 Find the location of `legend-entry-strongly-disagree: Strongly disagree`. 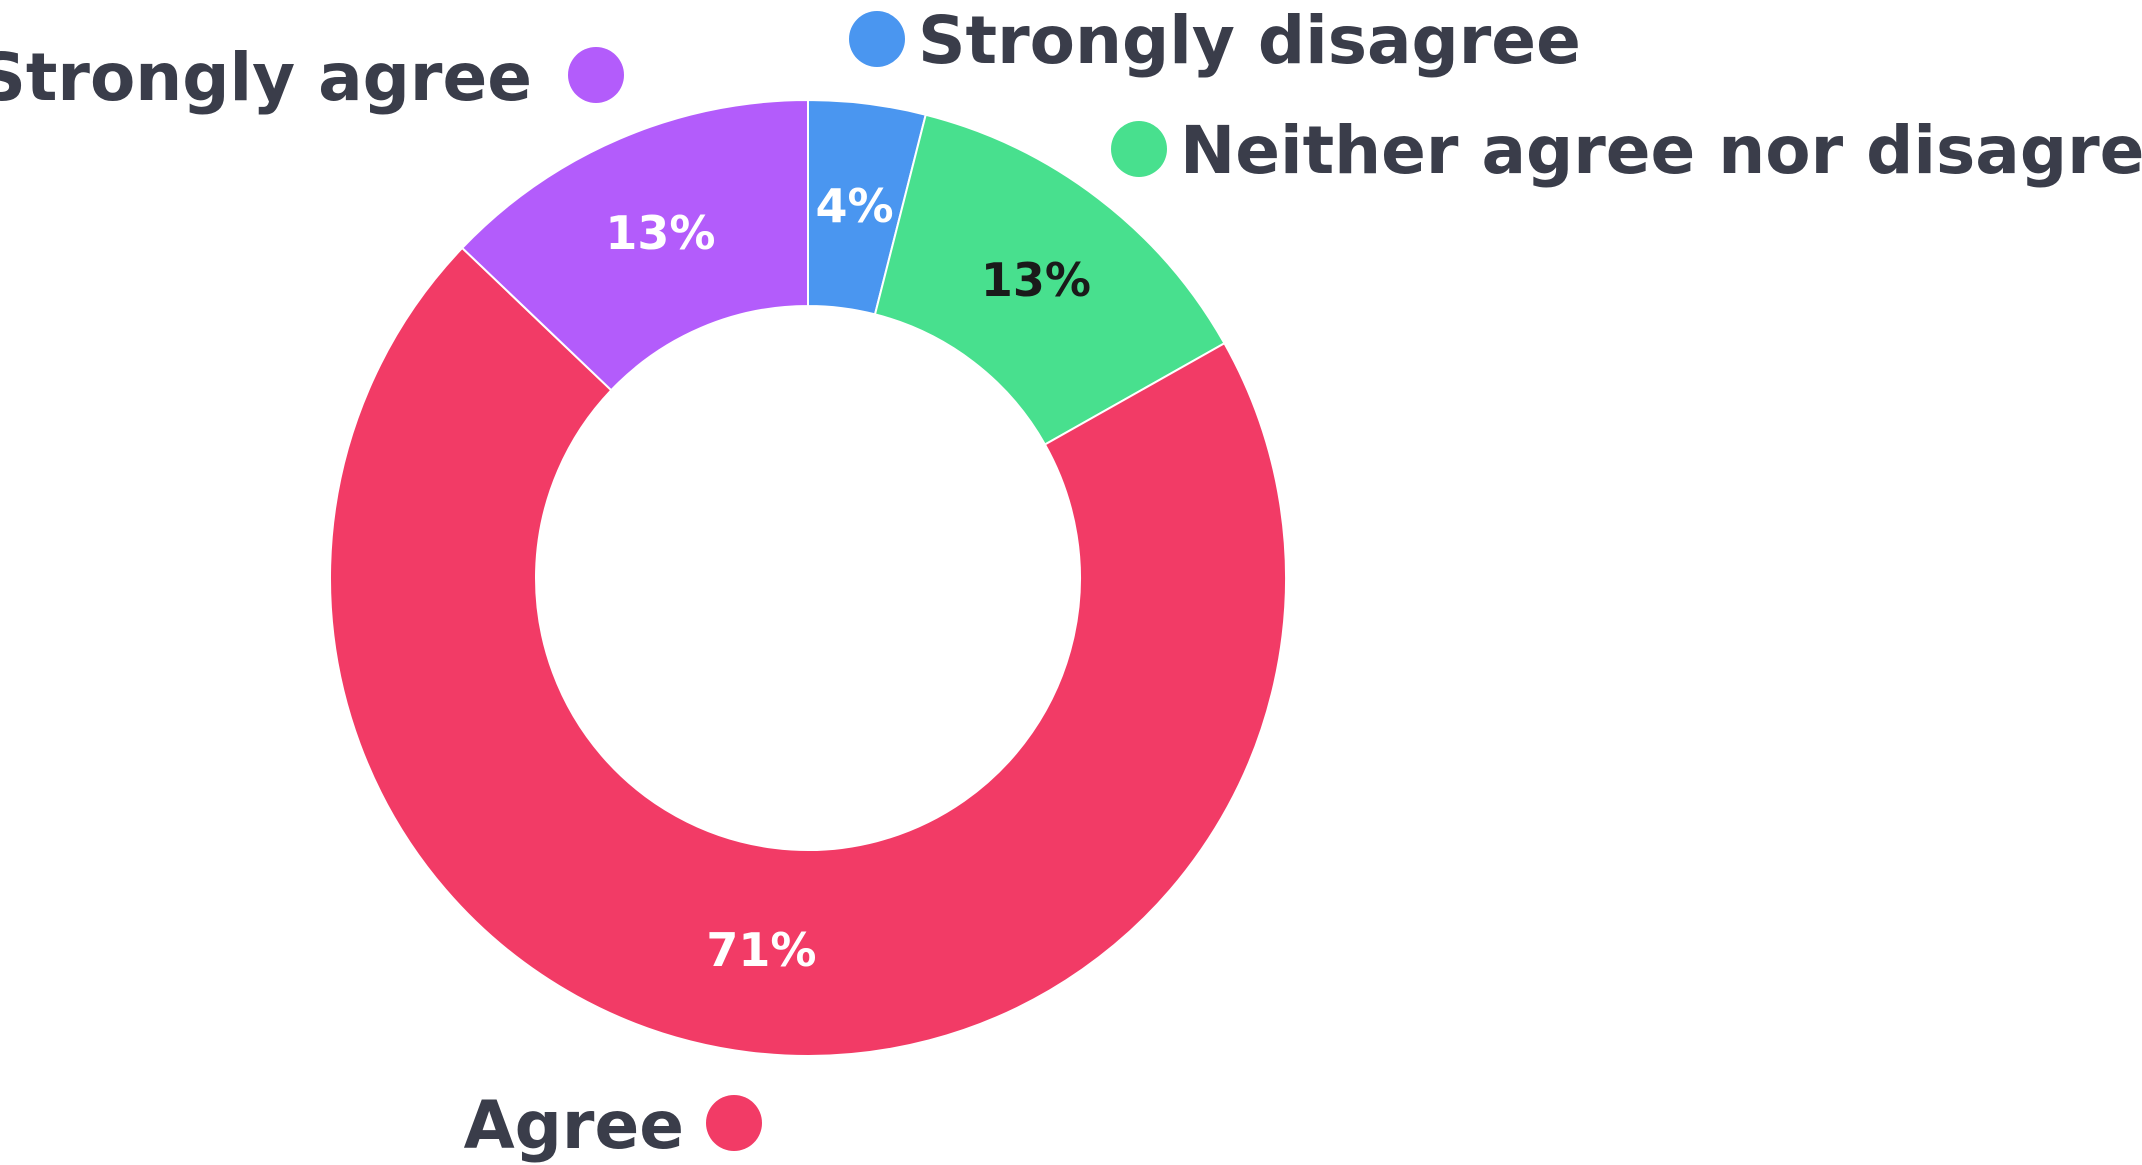

legend-entry-strongly-disagree: Strongly disagree is located at coordinates (1215, 40).